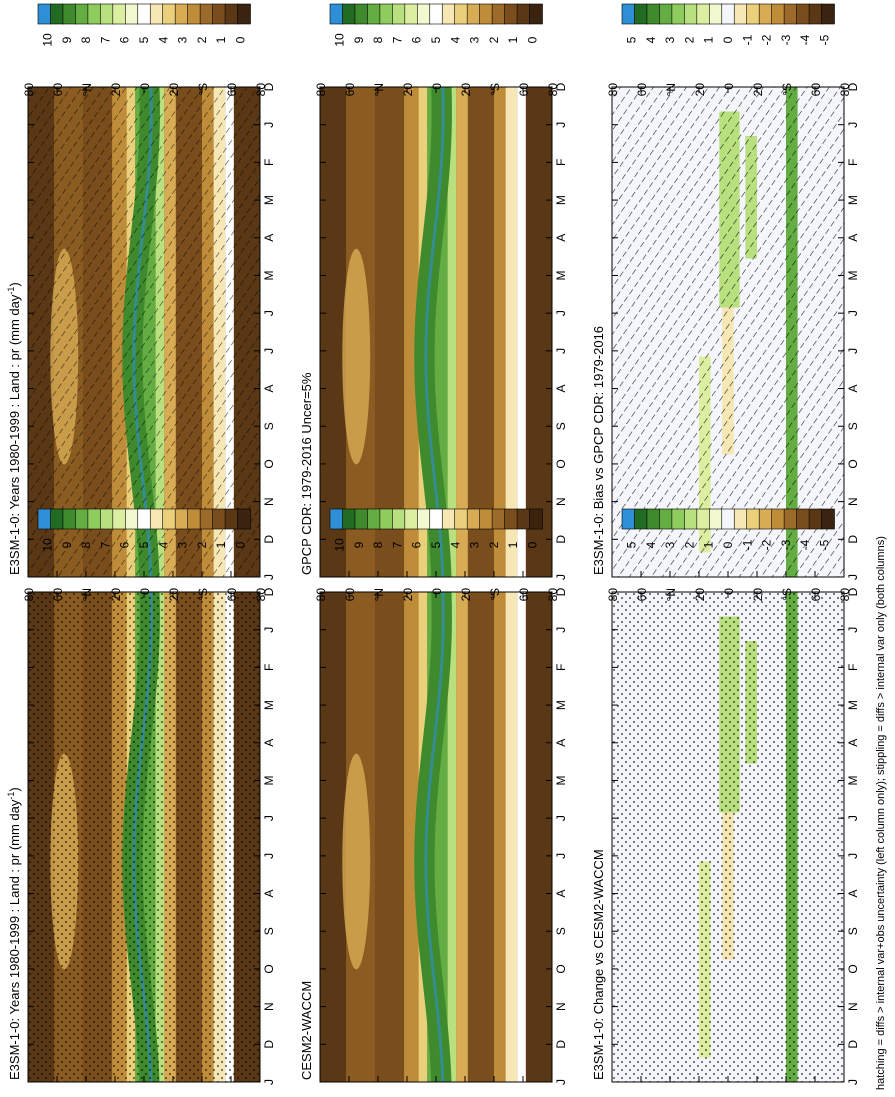 This screenshot has height=1097, width=895. I want to click on colorbar-label: 1, so click(513, 39).